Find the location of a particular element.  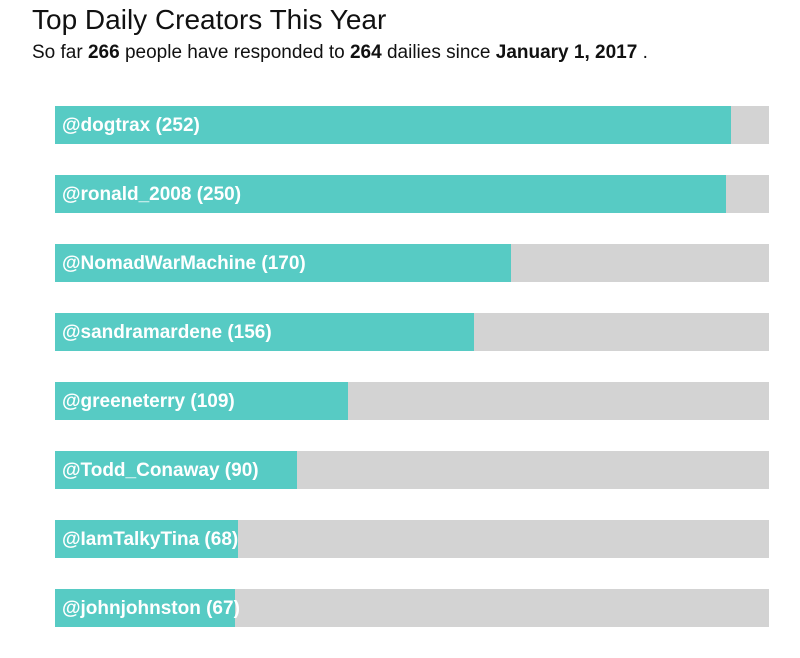

bar-track: @sandramardene (156) is located at coordinates (412, 332).